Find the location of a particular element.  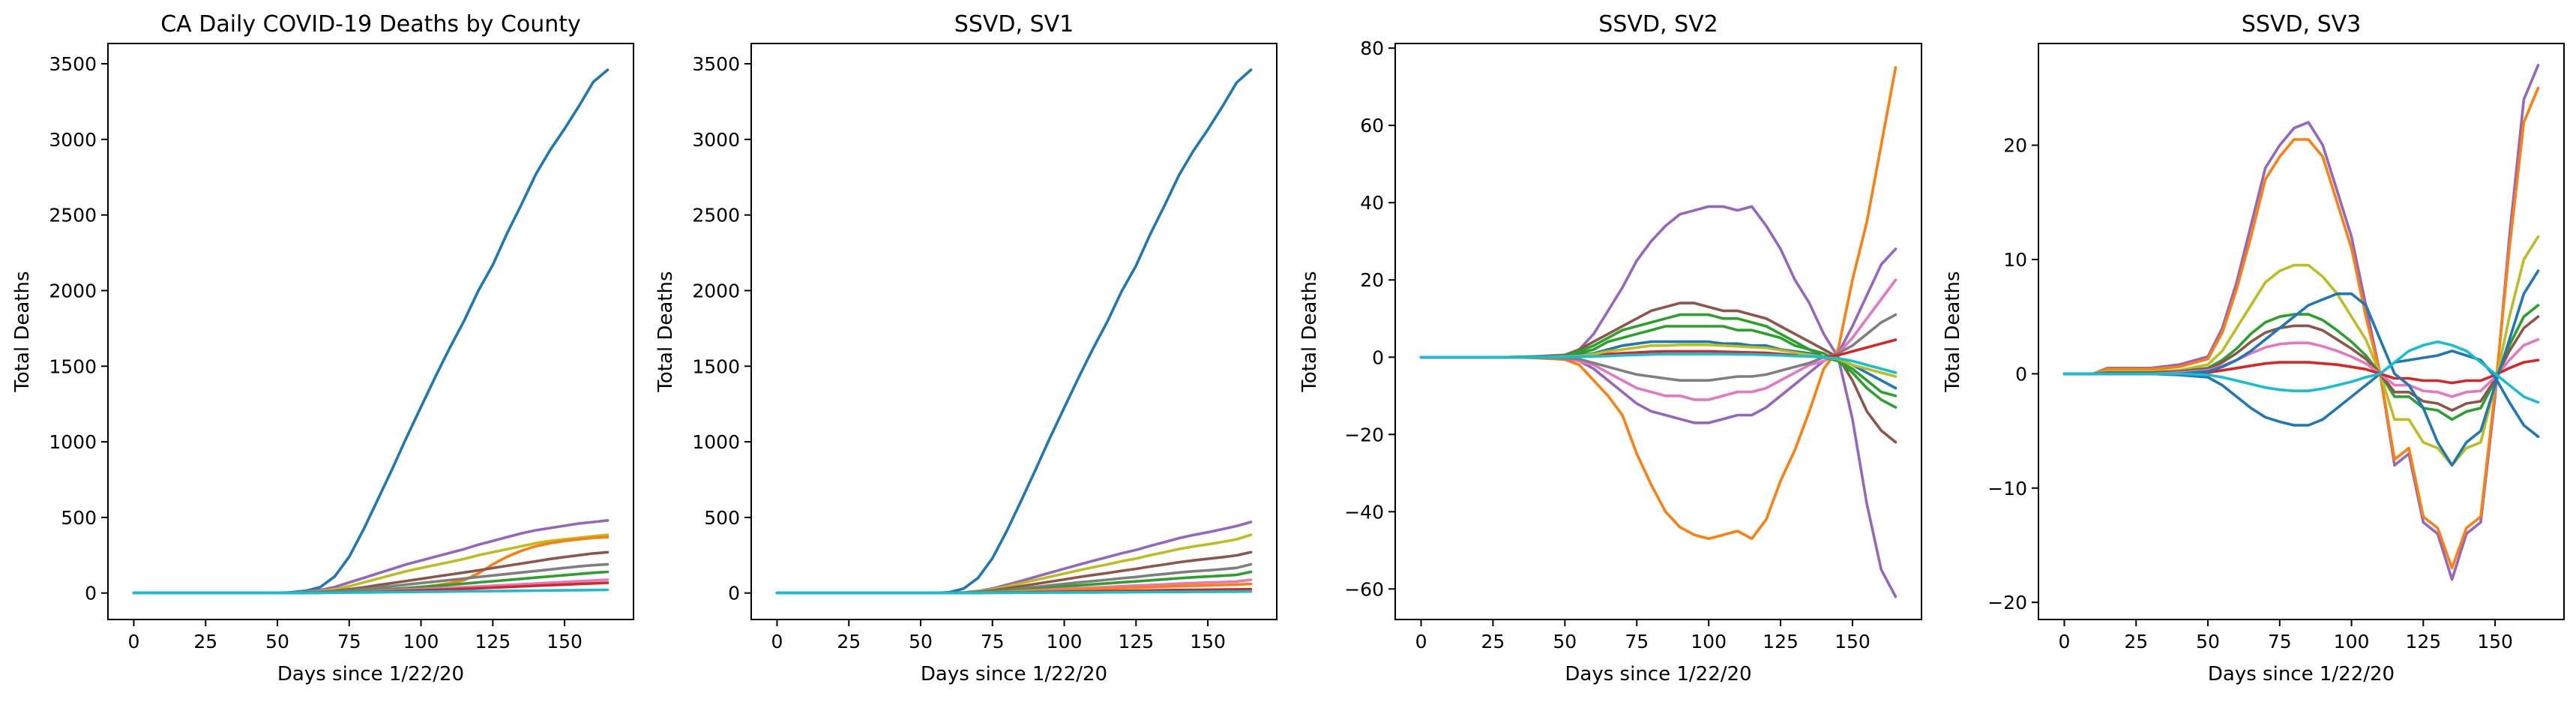

y-tick-label: −60 is located at coordinates (1364, 589).